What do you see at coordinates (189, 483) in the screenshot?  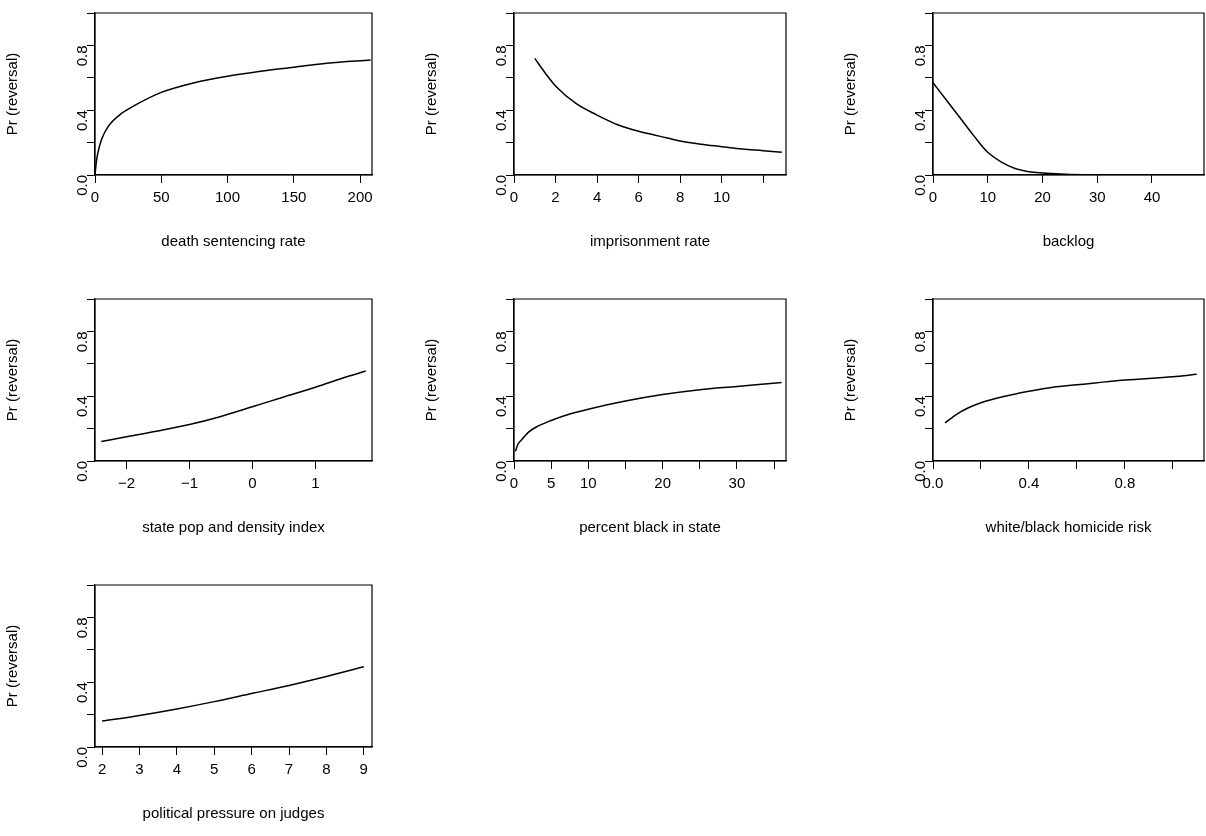 I see `x-tick-label: −1` at bounding box center [189, 483].